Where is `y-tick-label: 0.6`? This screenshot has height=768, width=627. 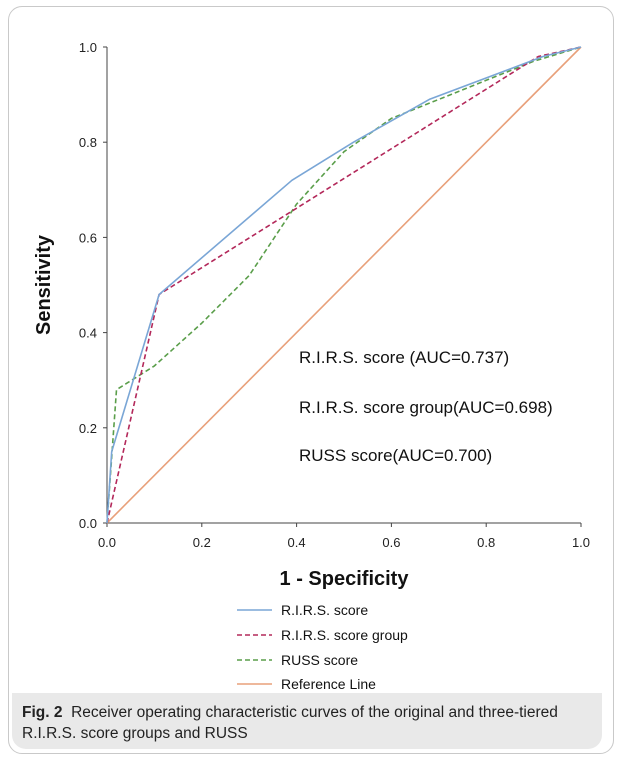
y-tick-label: 0.6 is located at coordinates (88, 237).